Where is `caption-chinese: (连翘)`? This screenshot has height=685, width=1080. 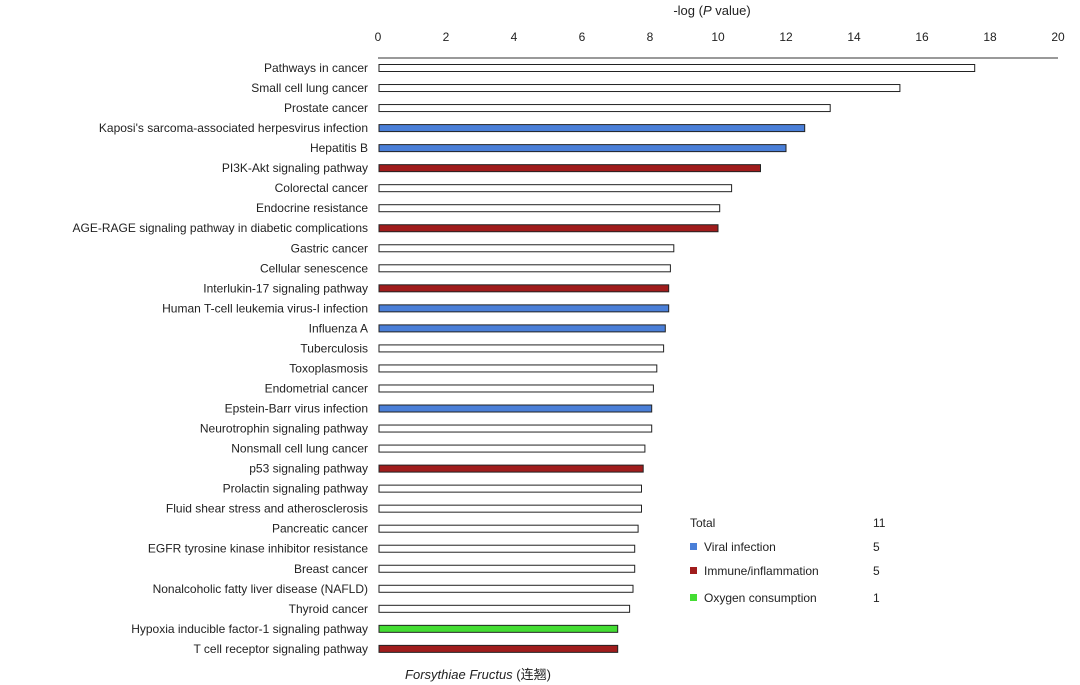 caption-chinese: (连翘) is located at coordinates (532, 674).